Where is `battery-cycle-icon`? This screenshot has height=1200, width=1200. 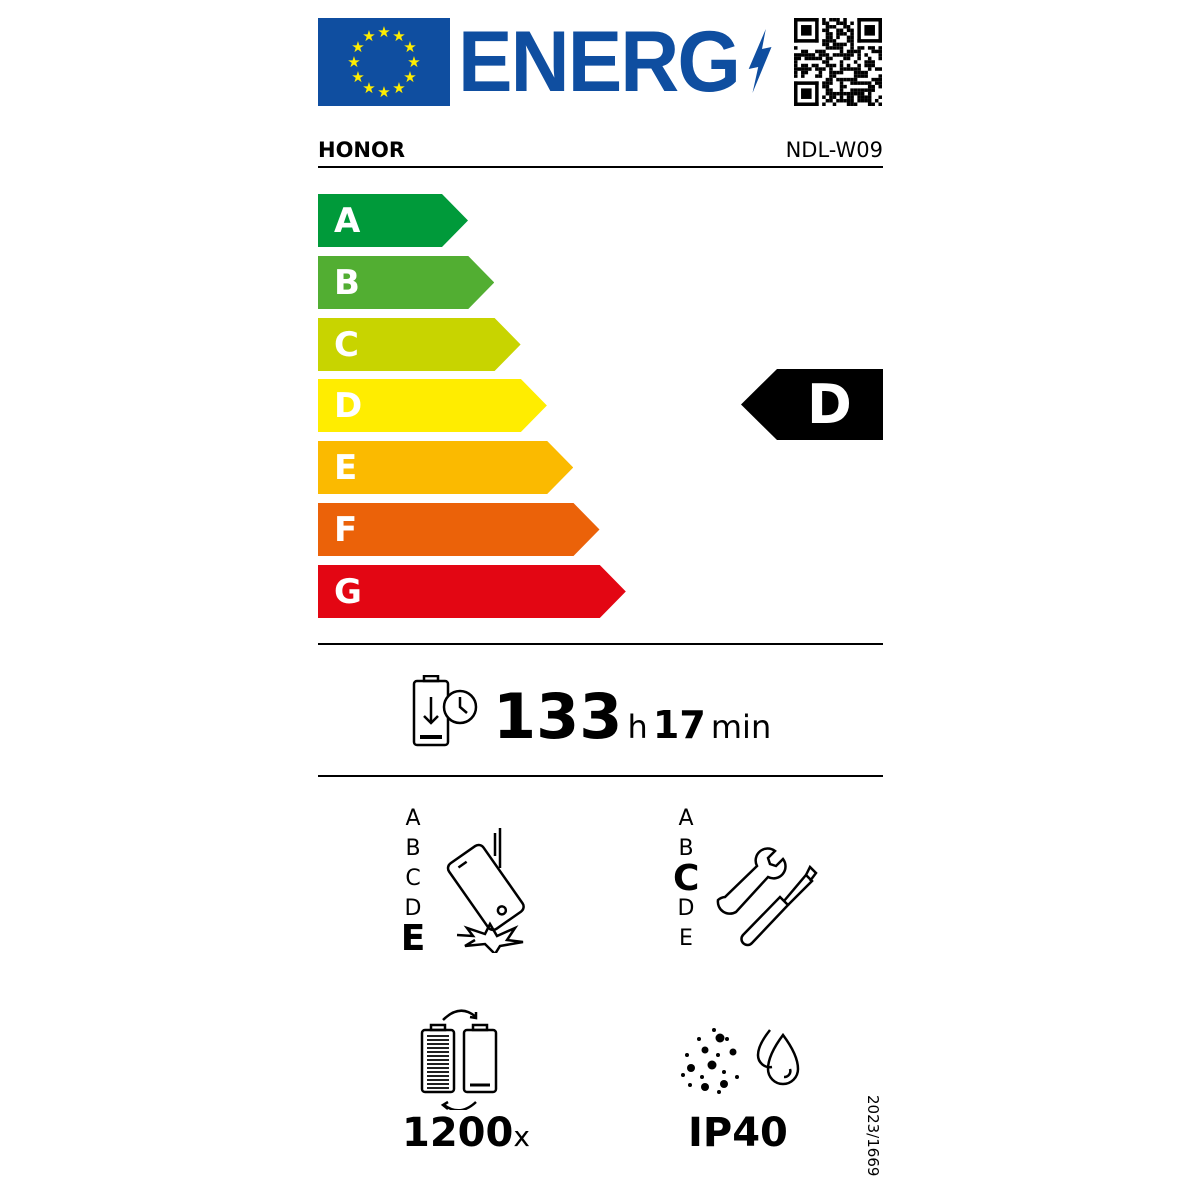
battery-cycle-icon is located at coordinates (459, 1059).